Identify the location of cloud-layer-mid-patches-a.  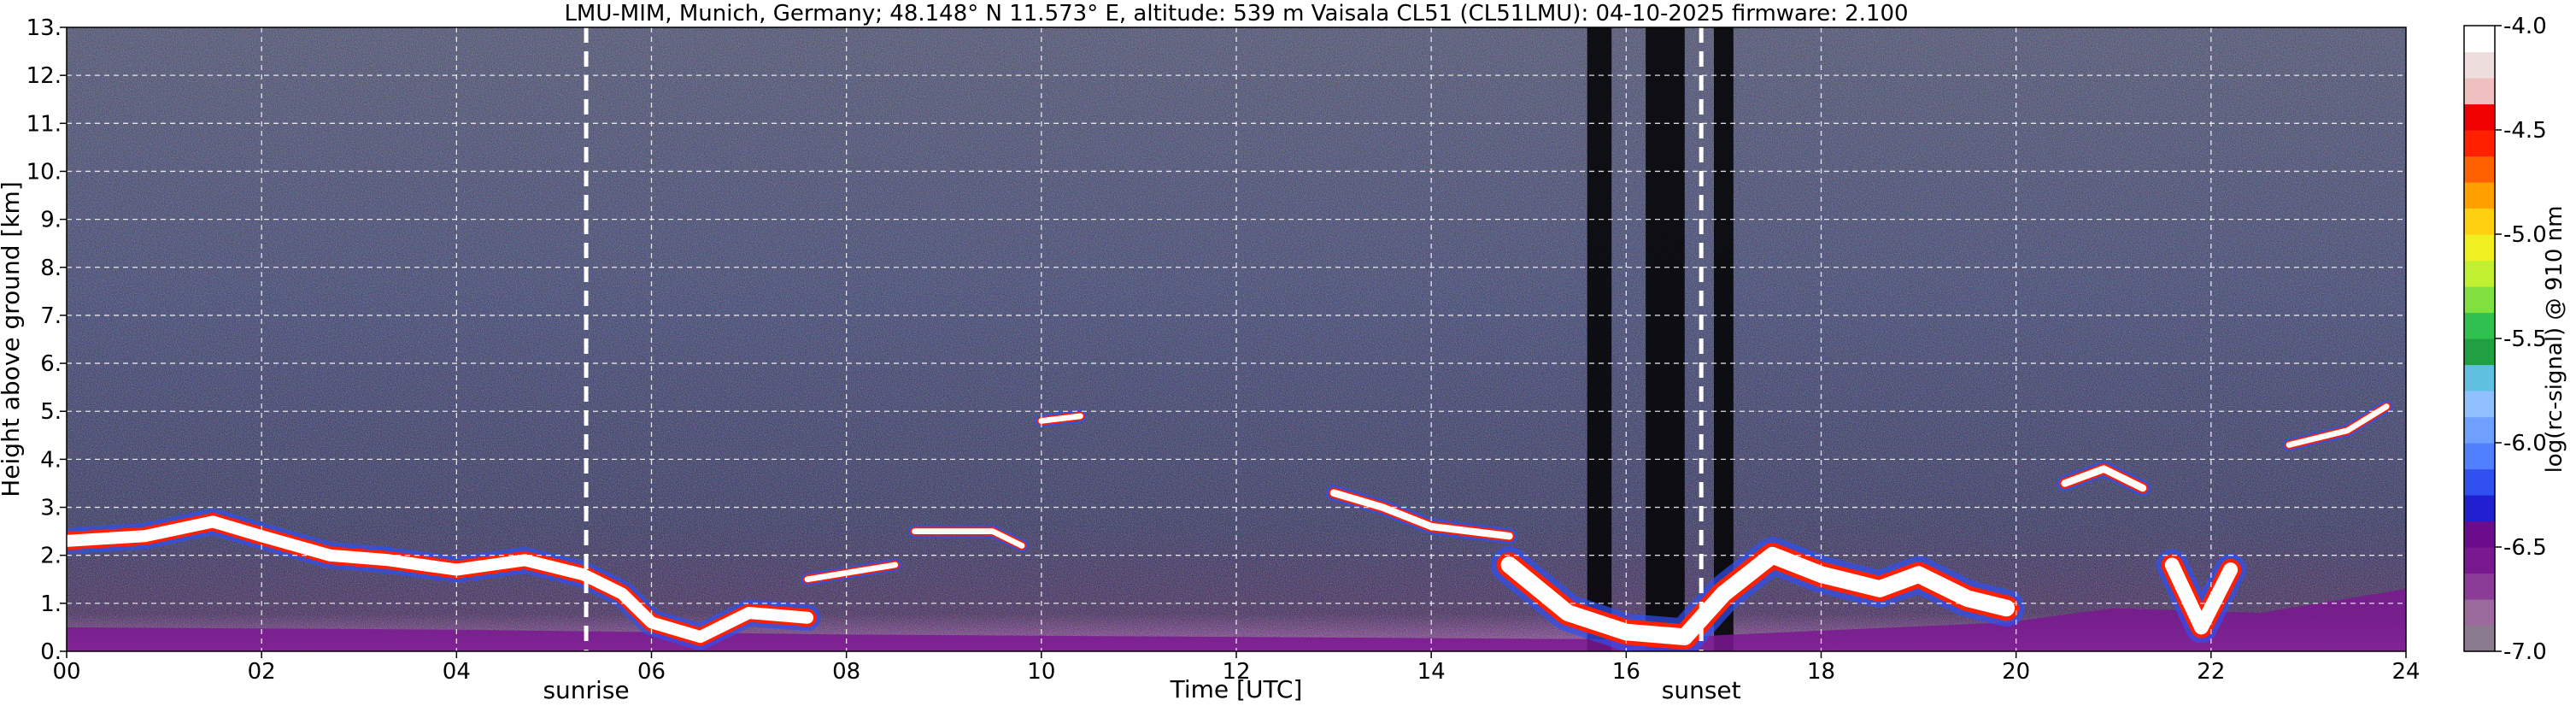
(851, 572).